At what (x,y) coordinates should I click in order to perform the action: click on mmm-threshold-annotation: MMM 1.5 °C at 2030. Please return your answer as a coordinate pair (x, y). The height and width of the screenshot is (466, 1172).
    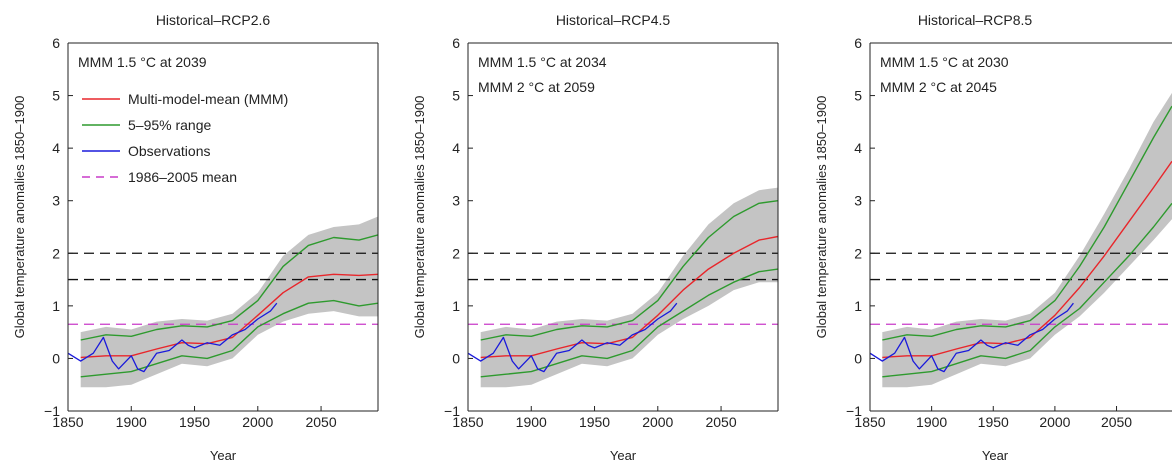
    Looking at the image, I should click on (944, 62).